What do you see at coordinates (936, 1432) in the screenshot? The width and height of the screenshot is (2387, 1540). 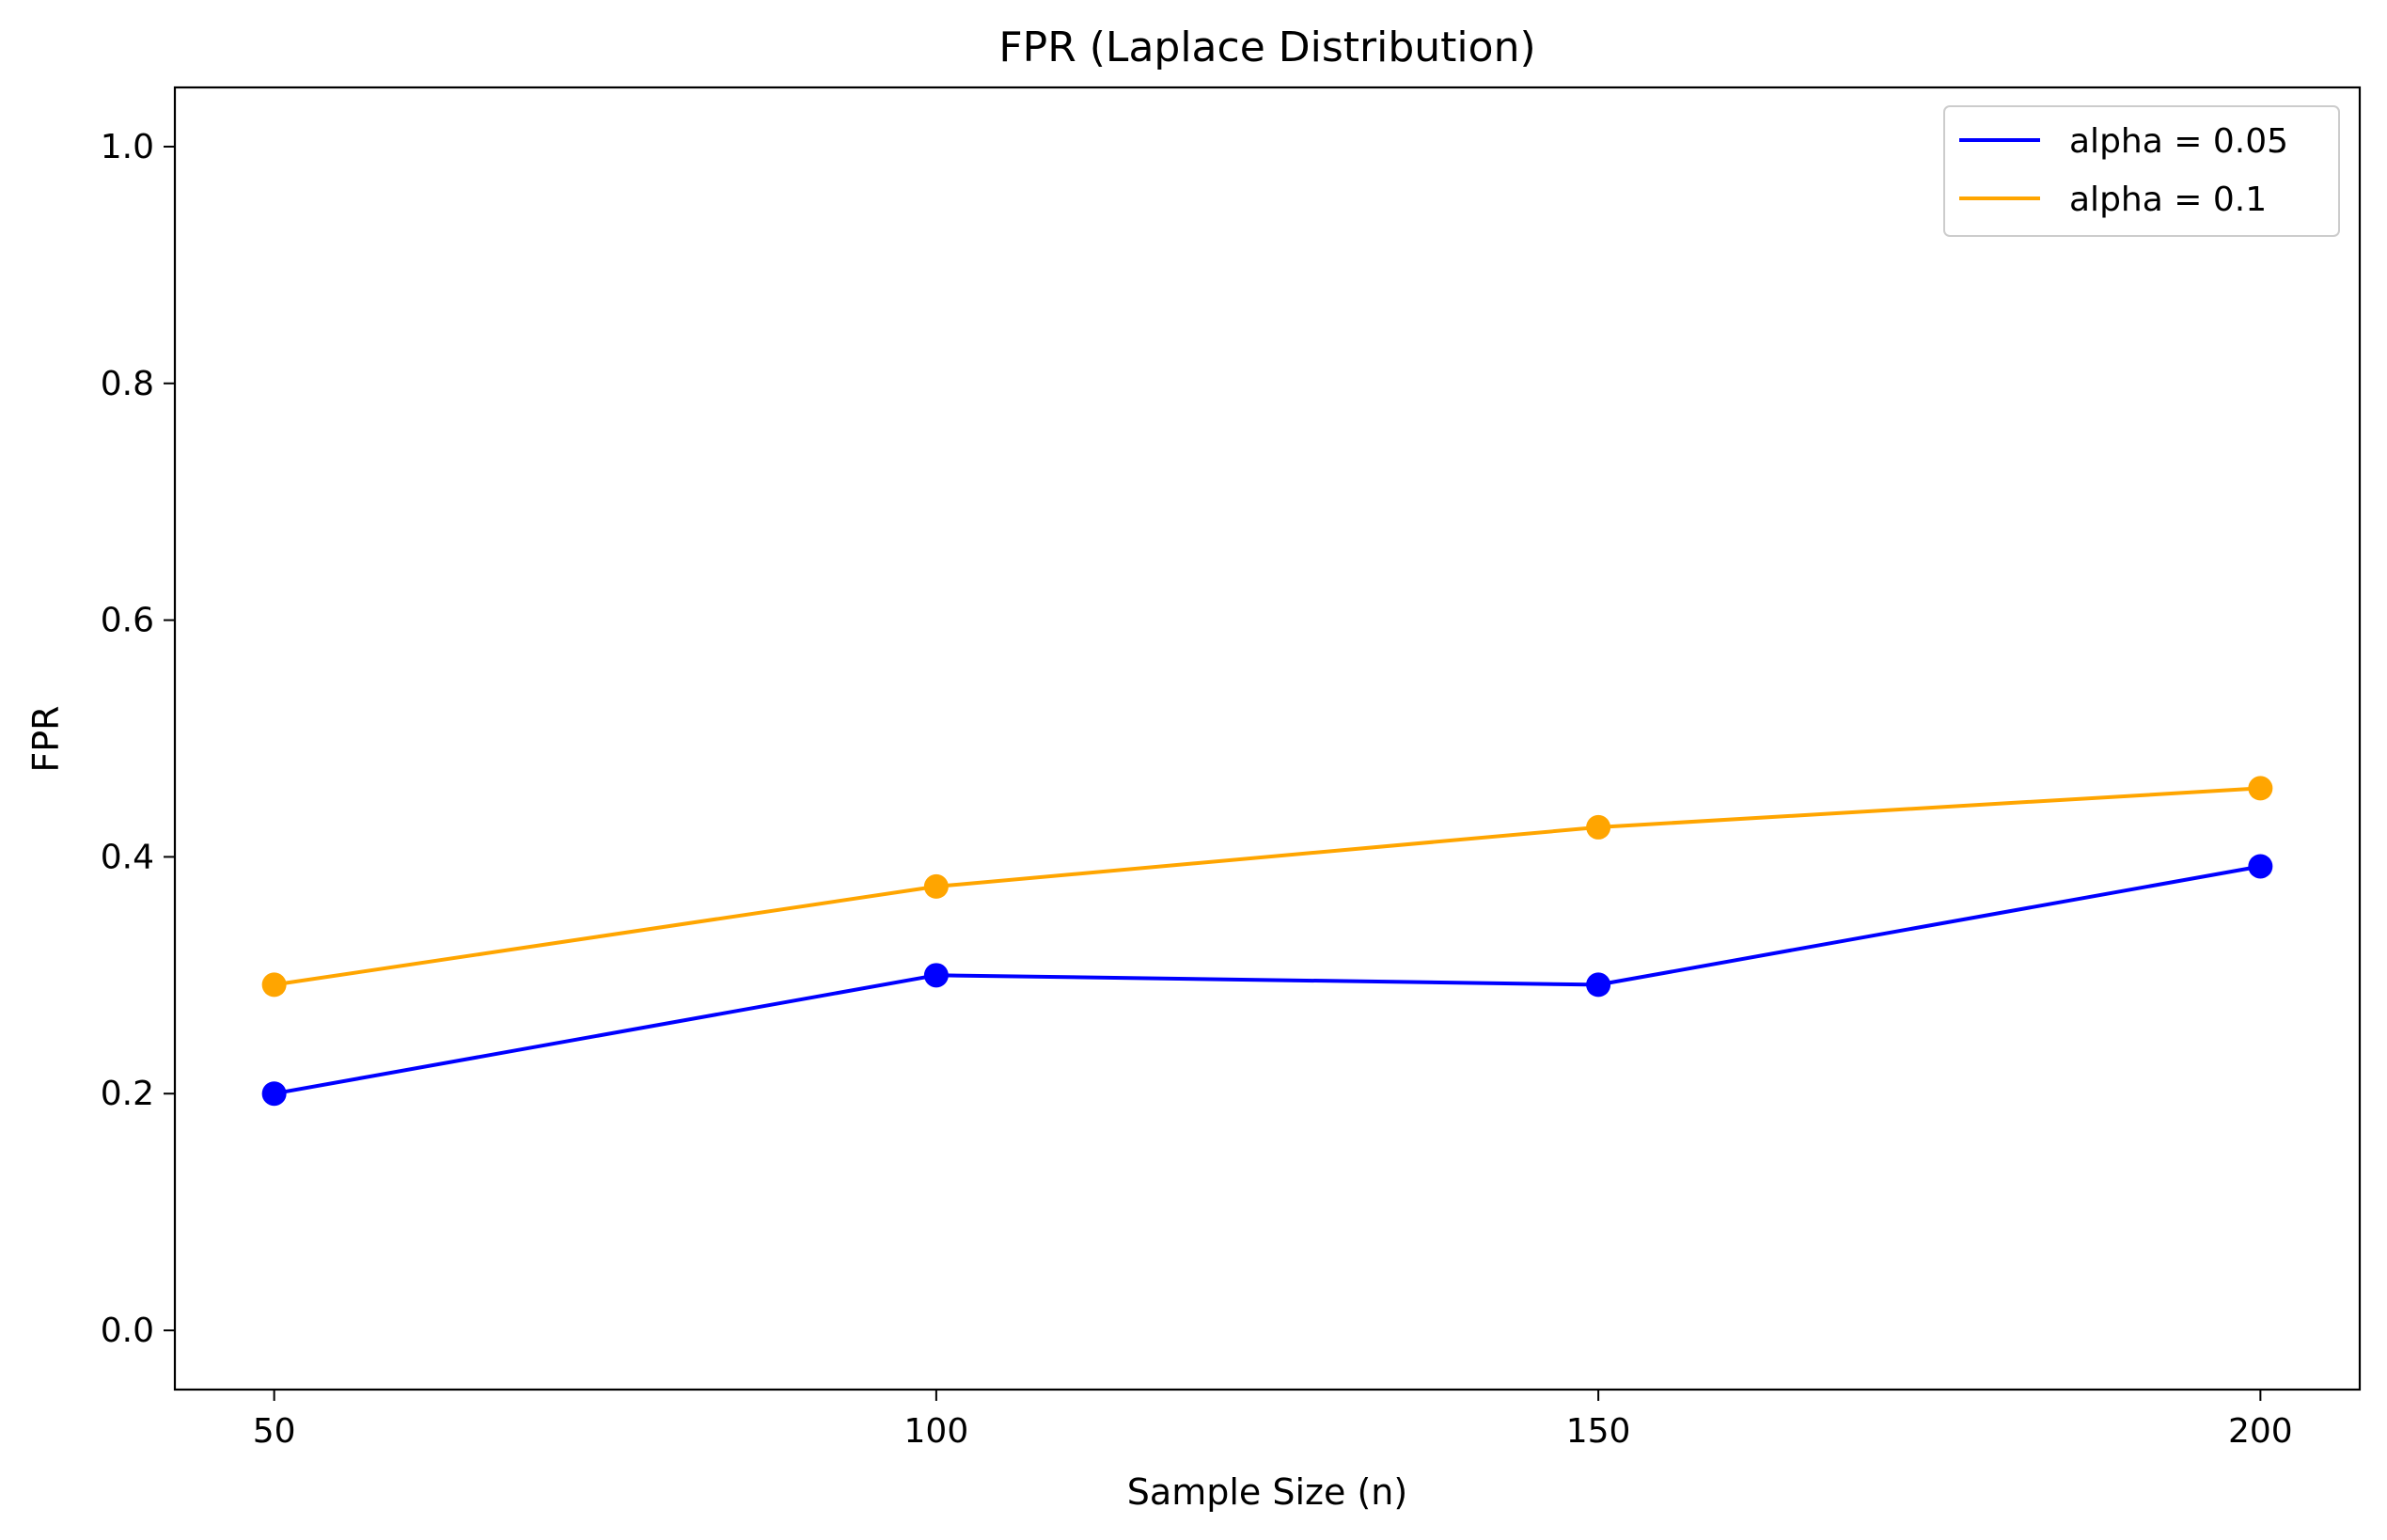 I see `x-tick-label: 100` at bounding box center [936, 1432].